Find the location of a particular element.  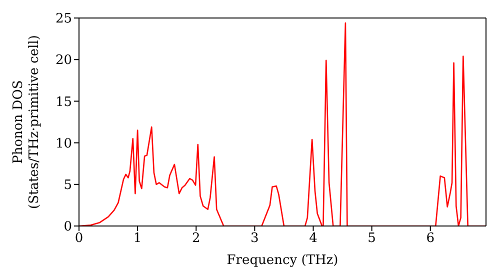

y-tick-label: 10 is located at coordinates (63, 144).